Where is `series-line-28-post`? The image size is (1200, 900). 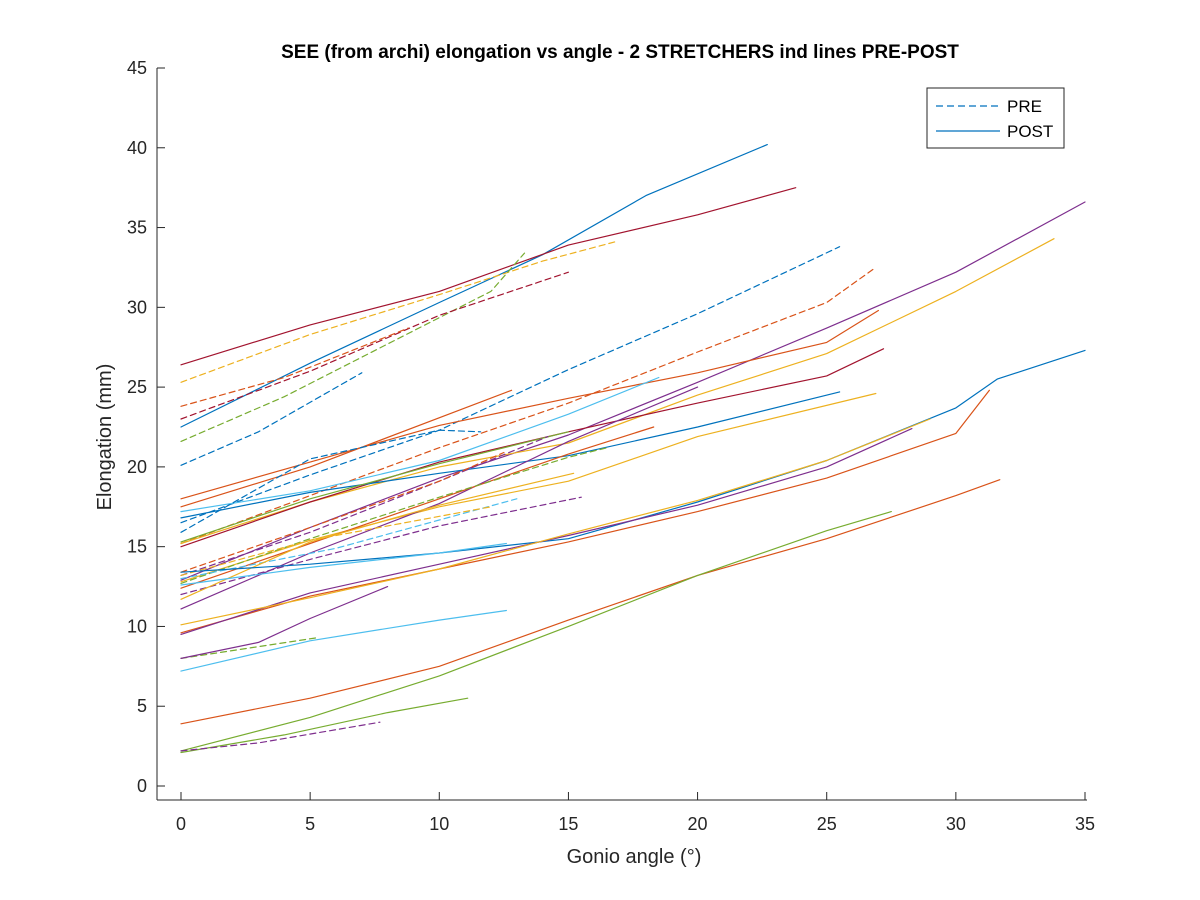
series-line-28-post is located at coordinates (377, 536).